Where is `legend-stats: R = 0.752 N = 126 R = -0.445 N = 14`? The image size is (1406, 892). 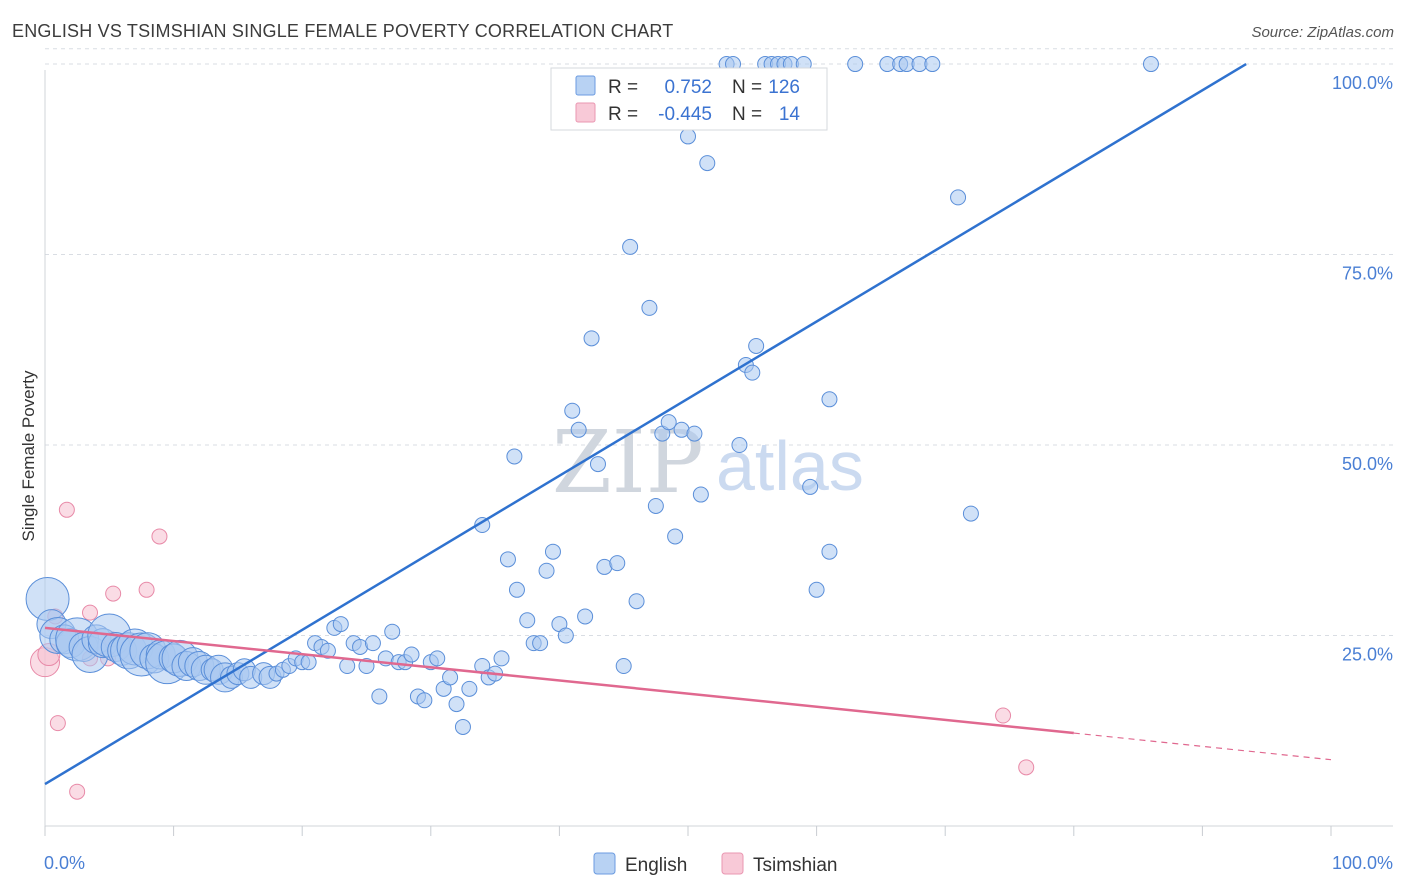 legend-stats: R = 0.752 N = 126 R = -0.445 N = 14 is located at coordinates (689, 99).